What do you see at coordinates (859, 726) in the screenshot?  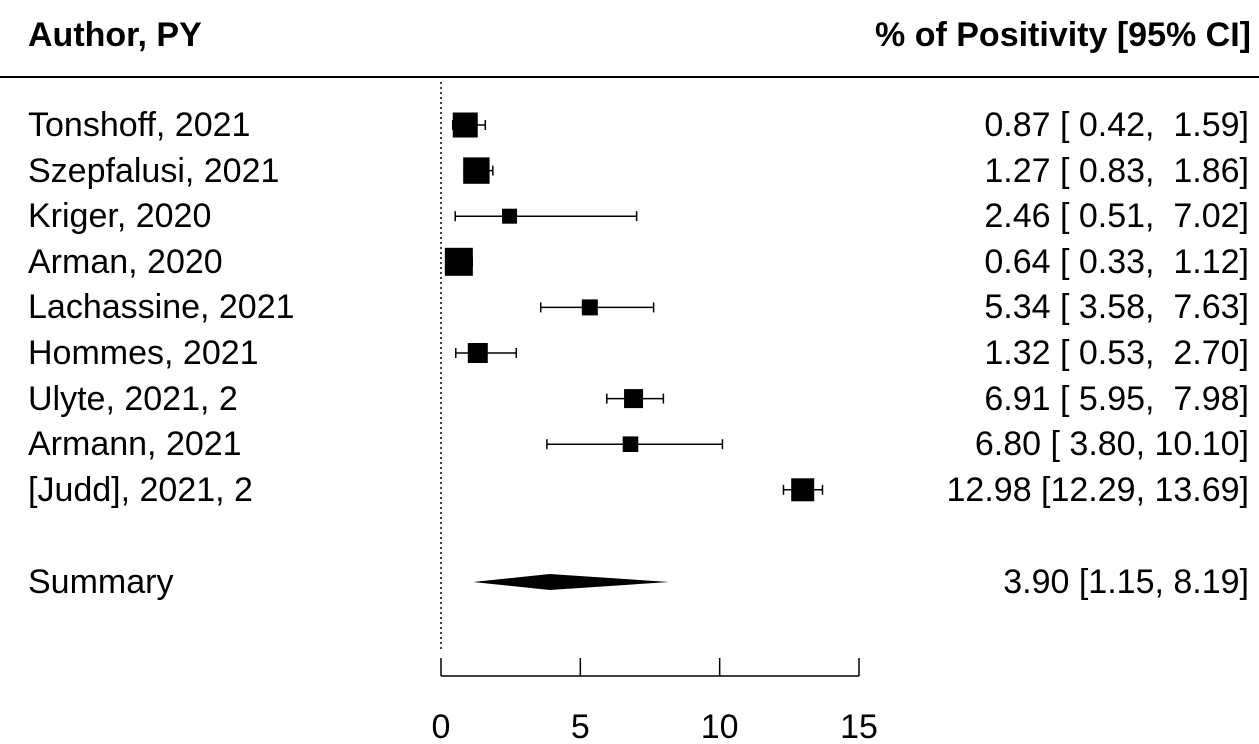 I see `x-tick-label: 15` at bounding box center [859, 726].